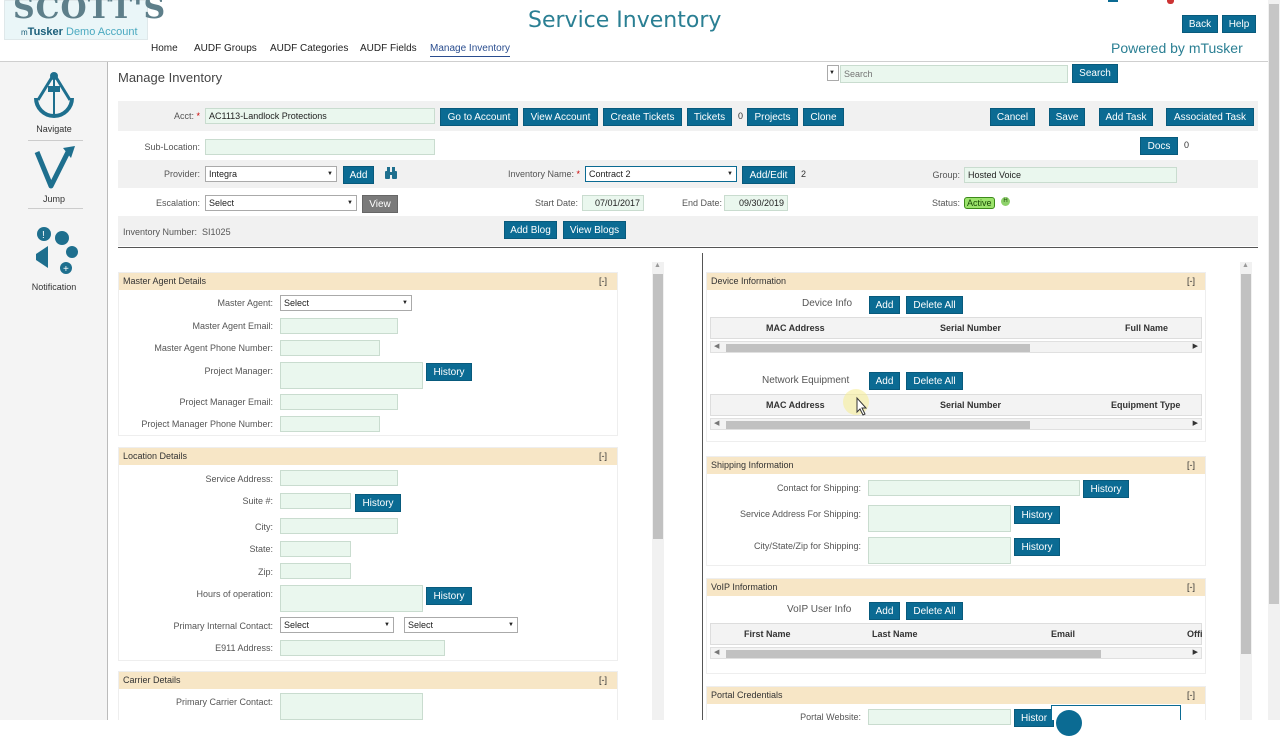 This screenshot has width=1280, height=736. What do you see at coordinates (768, 175) in the screenshot?
I see `add-edit-button: Add/Edit` at bounding box center [768, 175].